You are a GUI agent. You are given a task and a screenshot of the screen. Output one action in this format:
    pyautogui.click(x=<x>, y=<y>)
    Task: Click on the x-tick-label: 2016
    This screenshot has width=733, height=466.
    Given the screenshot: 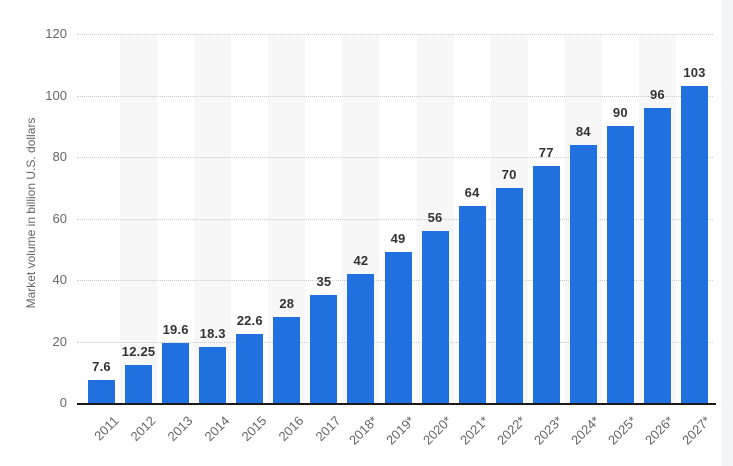 What is the action you would take?
    pyautogui.click(x=291, y=429)
    